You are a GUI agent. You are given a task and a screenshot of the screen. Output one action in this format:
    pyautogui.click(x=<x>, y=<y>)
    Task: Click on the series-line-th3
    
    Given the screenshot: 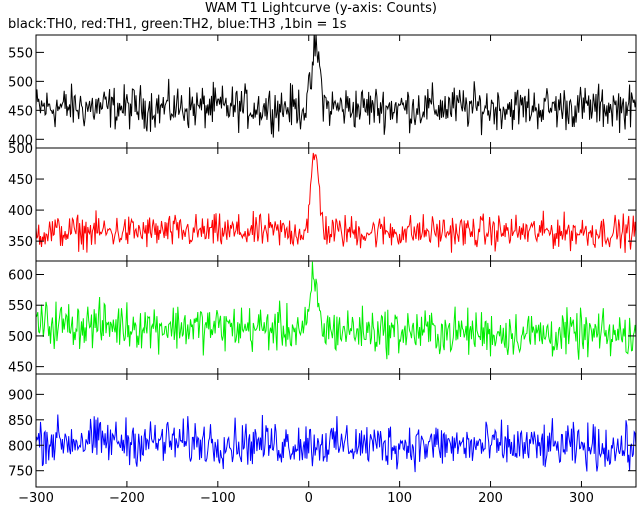 What is the action you would take?
    pyautogui.click(x=336, y=443)
    